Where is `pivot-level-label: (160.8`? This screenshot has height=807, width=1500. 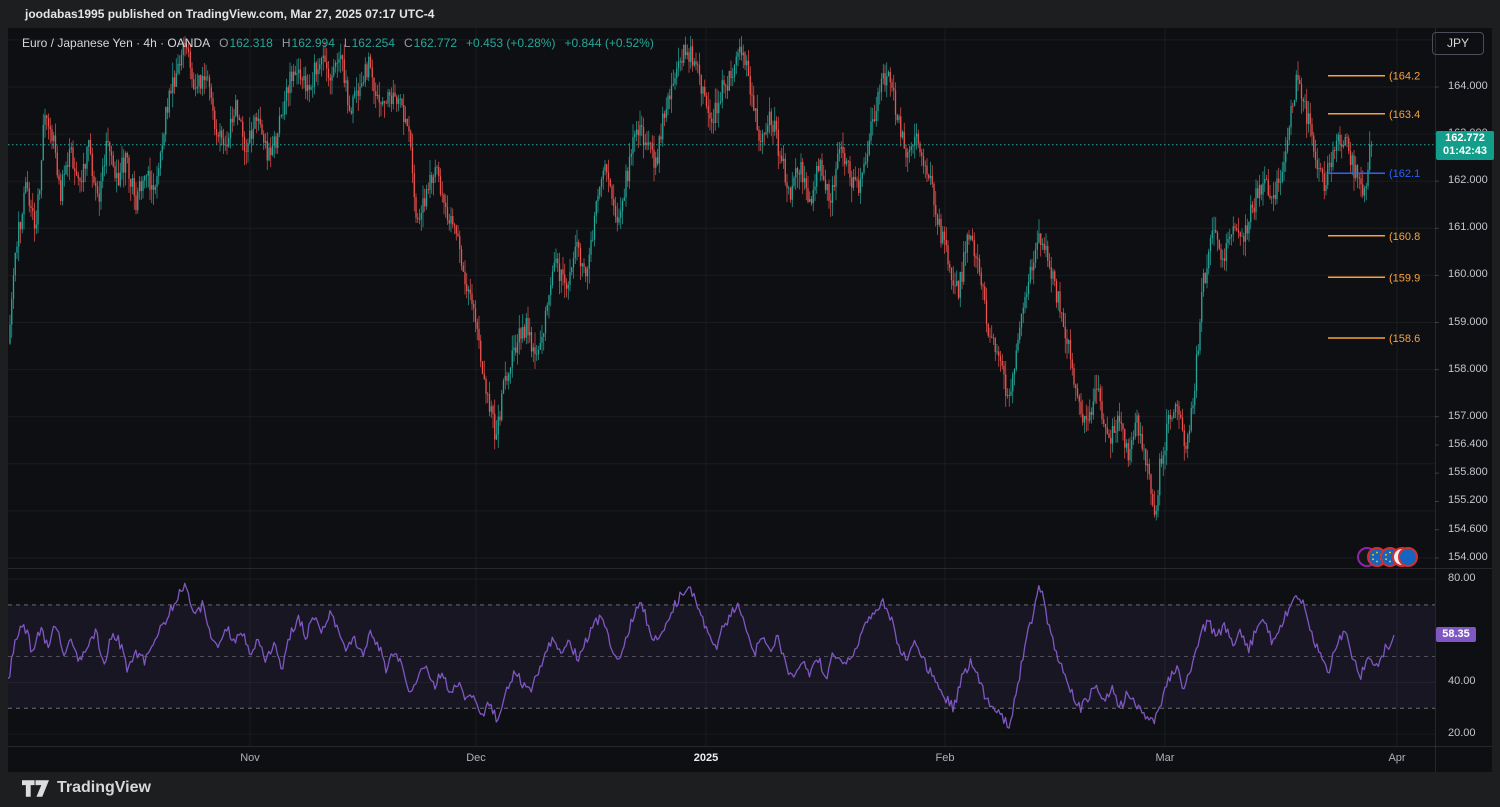 pivot-level-label: (160.8 is located at coordinates (1404, 237).